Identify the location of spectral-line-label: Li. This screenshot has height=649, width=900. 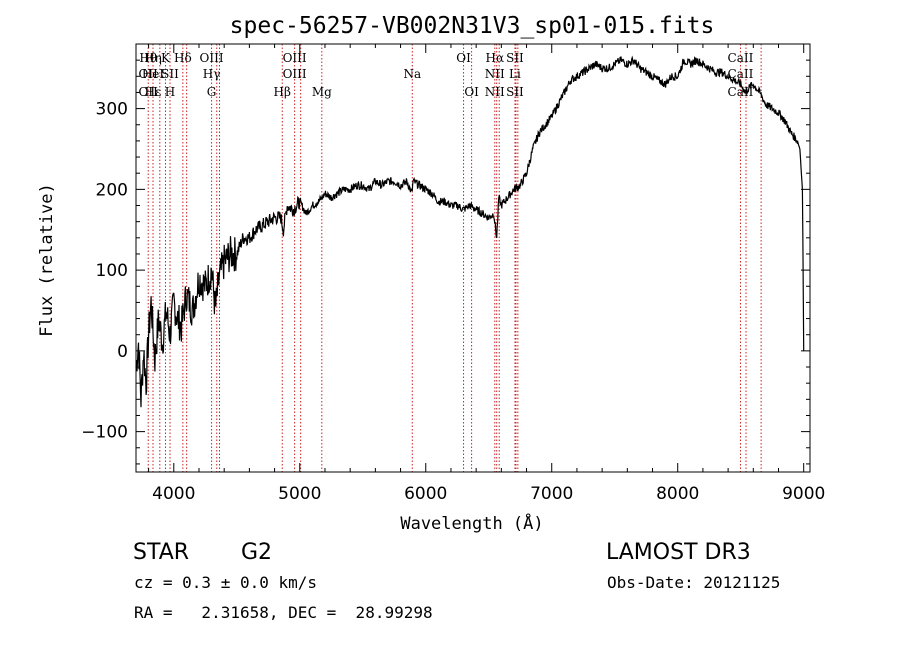
(515, 74).